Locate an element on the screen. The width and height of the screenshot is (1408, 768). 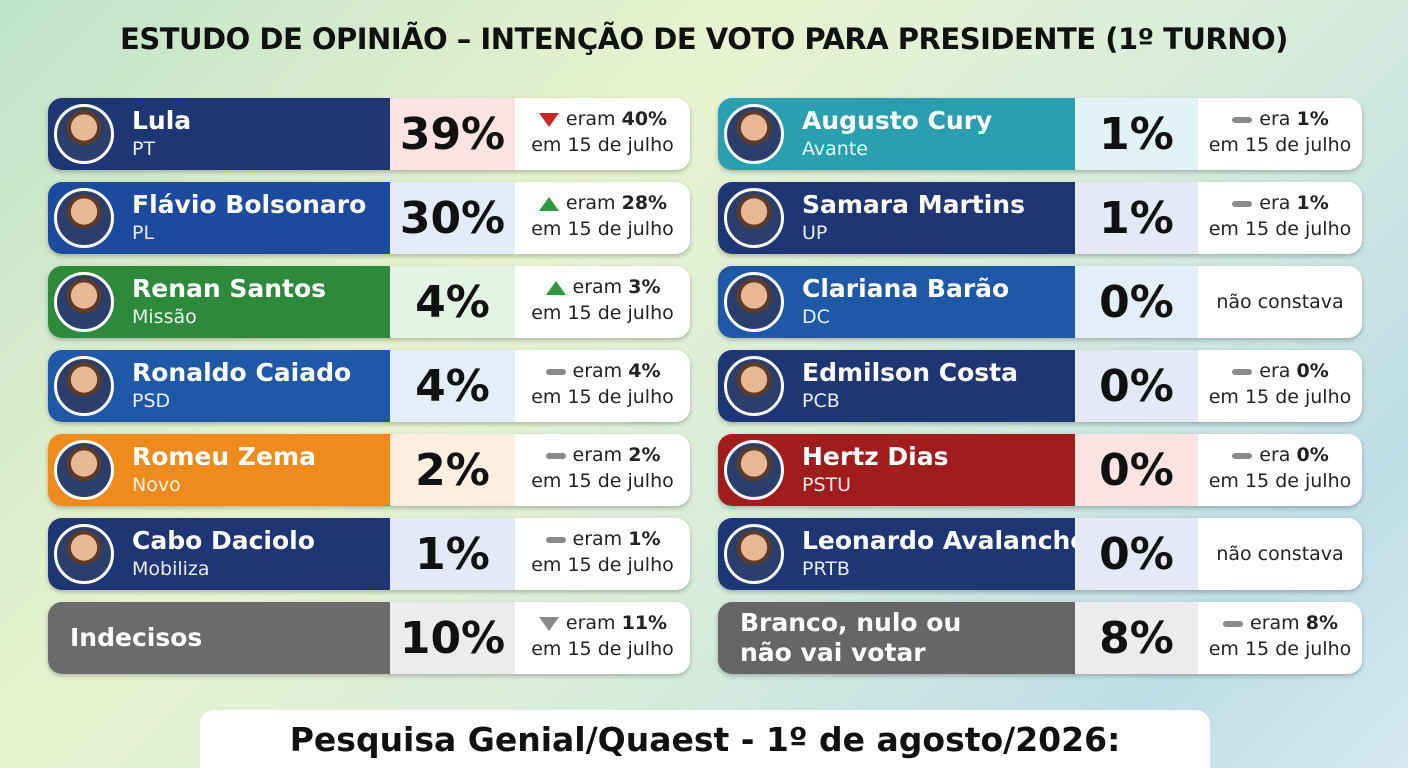
change-line: eram 1% is located at coordinates (602, 539).